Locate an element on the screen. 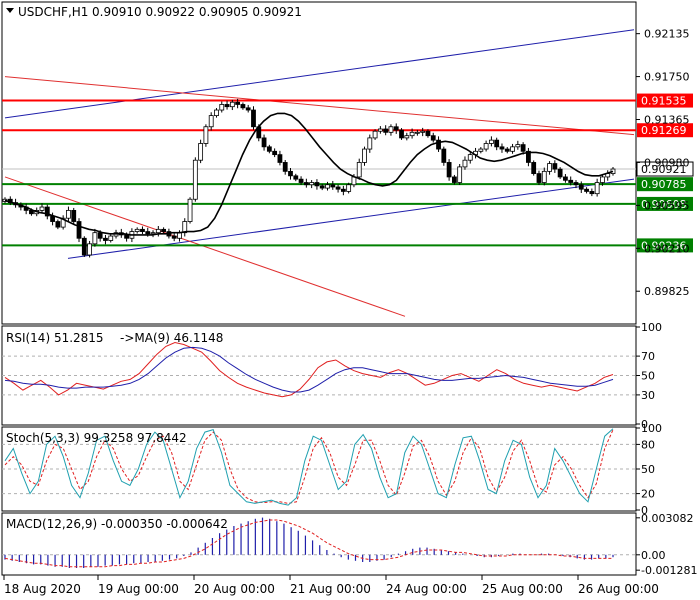 This screenshot has height=600, width=700. indicator-axis-label: 0 is located at coordinates (644, 510).